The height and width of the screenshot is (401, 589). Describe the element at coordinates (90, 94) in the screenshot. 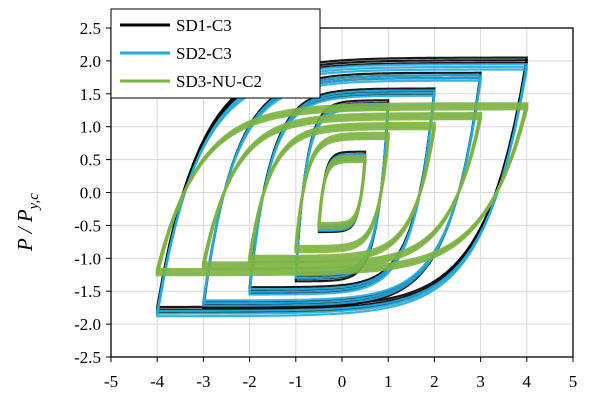

I see `y-tick-label: 1.5` at that location.